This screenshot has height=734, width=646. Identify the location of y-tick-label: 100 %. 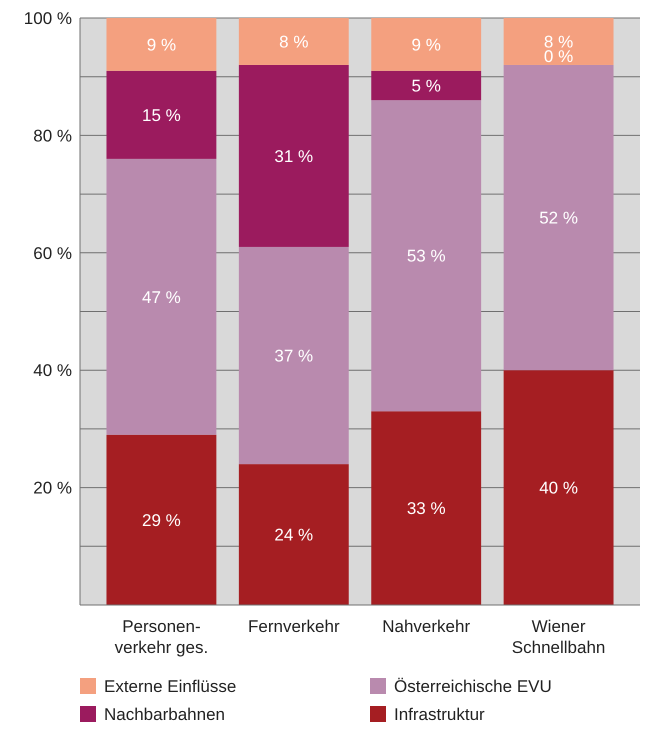
(48, 18).